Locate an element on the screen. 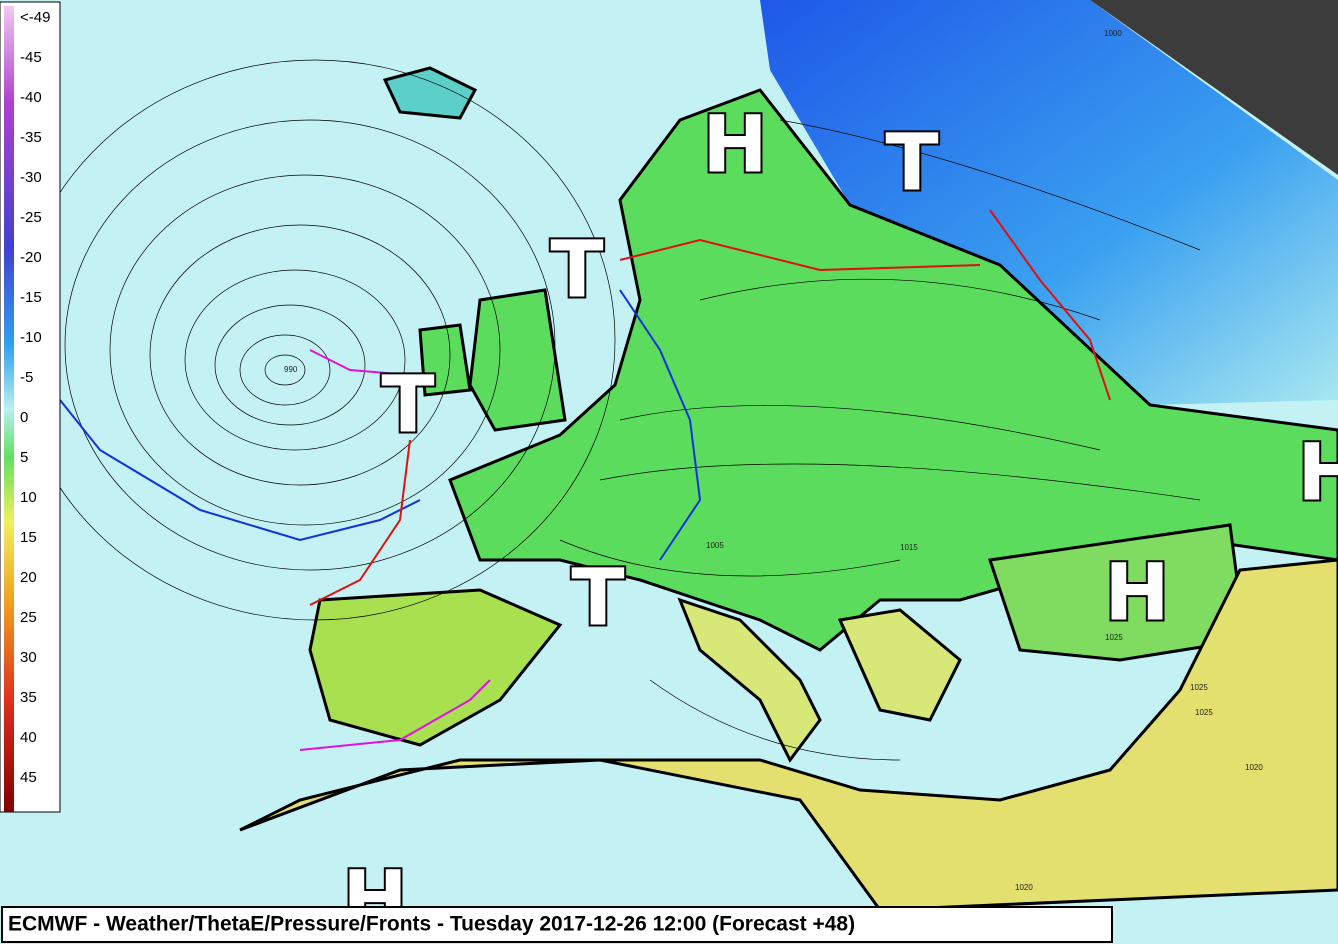 Image resolution: width=1338 pixels, height=944 pixels. legend-label: 5 is located at coordinates (24, 457).